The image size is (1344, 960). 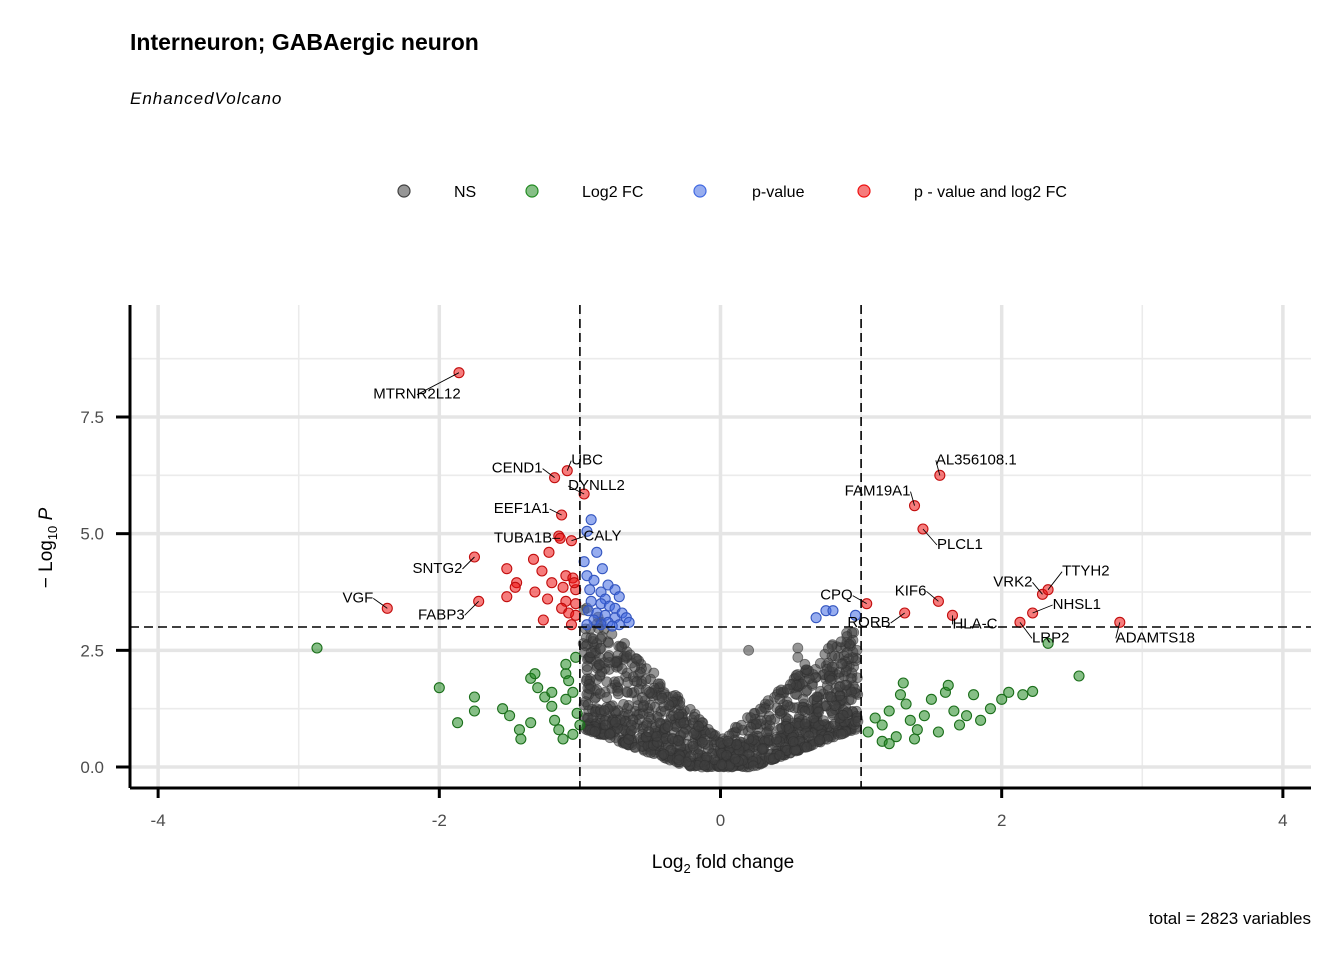 I want to click on gene-label-vrk2: VRK2, so click(x=1012, y=581).